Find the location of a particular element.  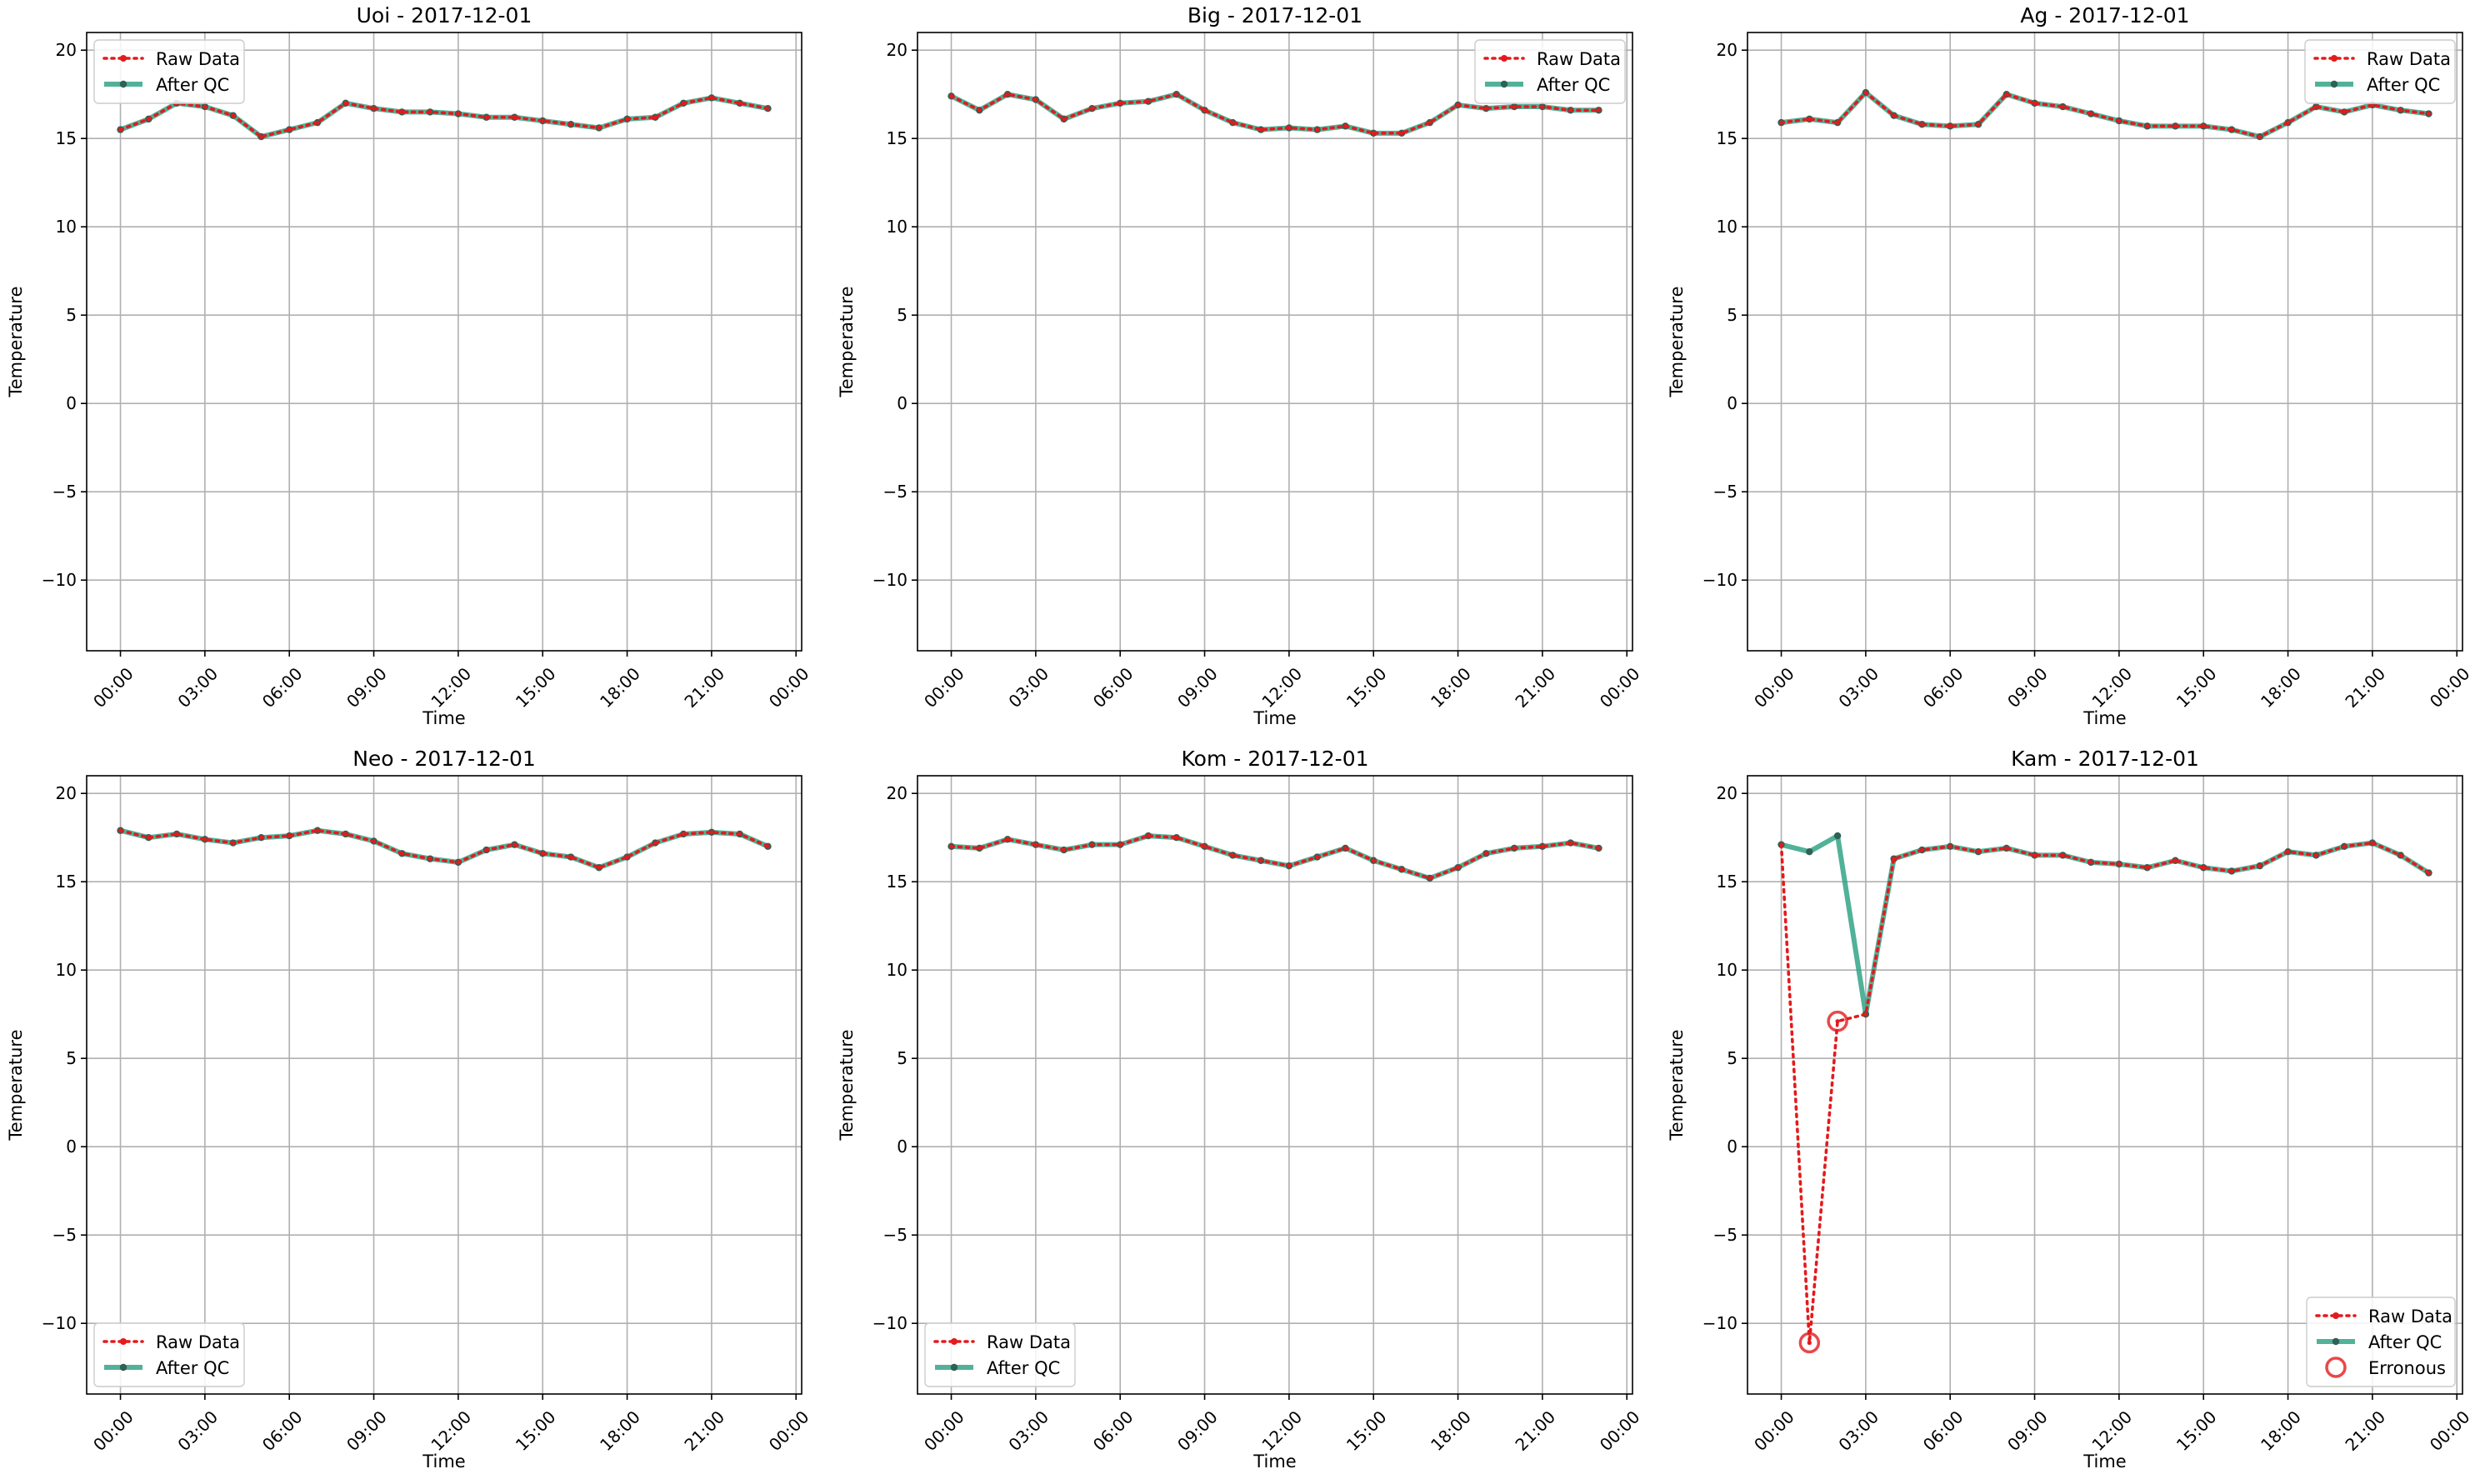

erroneous-marker is located at coordinates (1810, 1343).